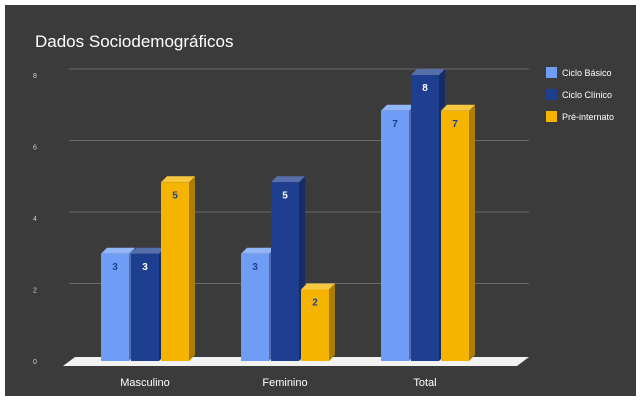  I want to click on legend-label: Ciclo Clínico, so click(587, 95).